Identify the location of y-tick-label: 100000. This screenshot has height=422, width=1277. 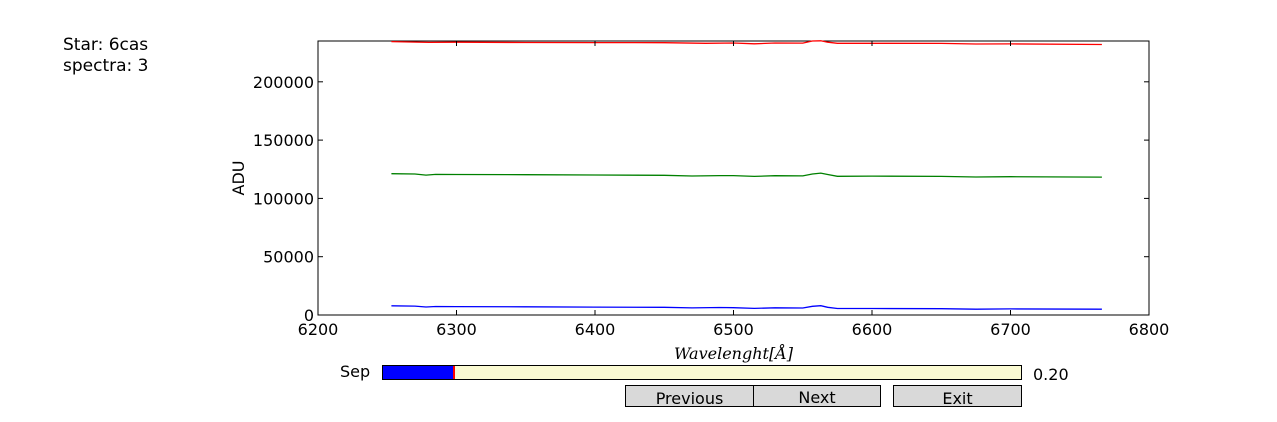
(283, 198).